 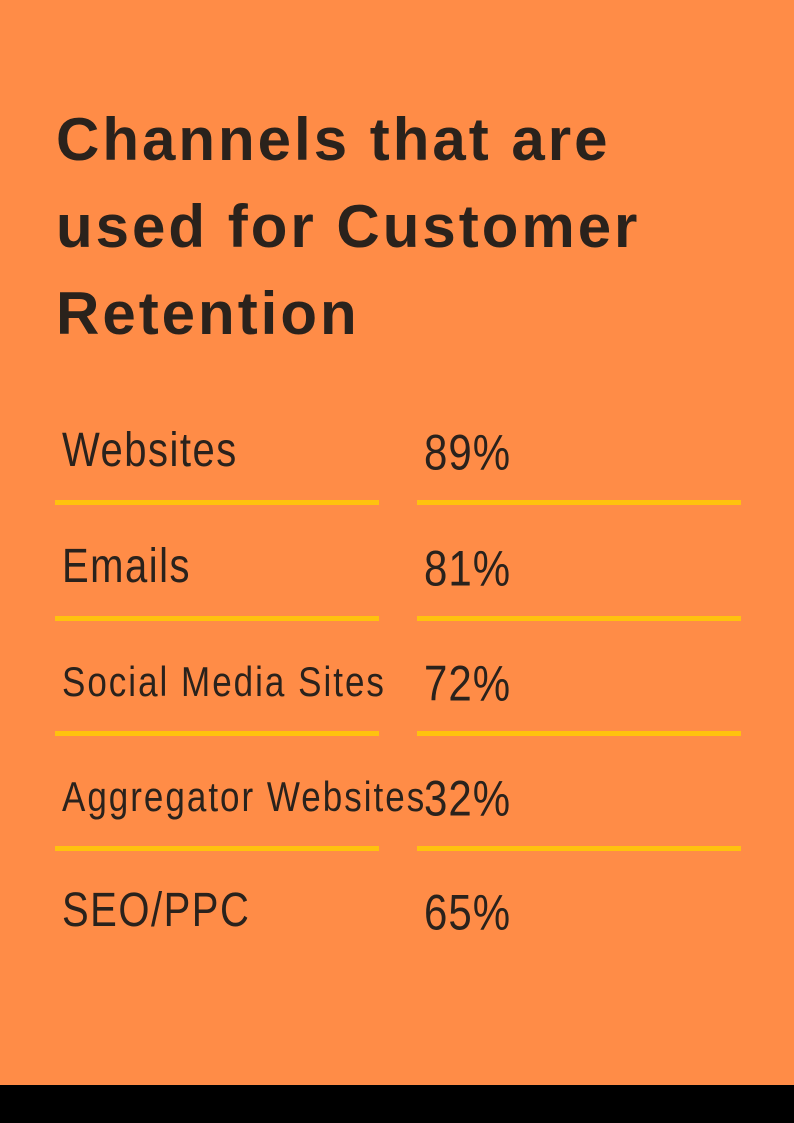 What do you see at coordinates (397, 482) in the screenshot?
I see `table-row: Websites 89%` at bounding box center [397, 482].